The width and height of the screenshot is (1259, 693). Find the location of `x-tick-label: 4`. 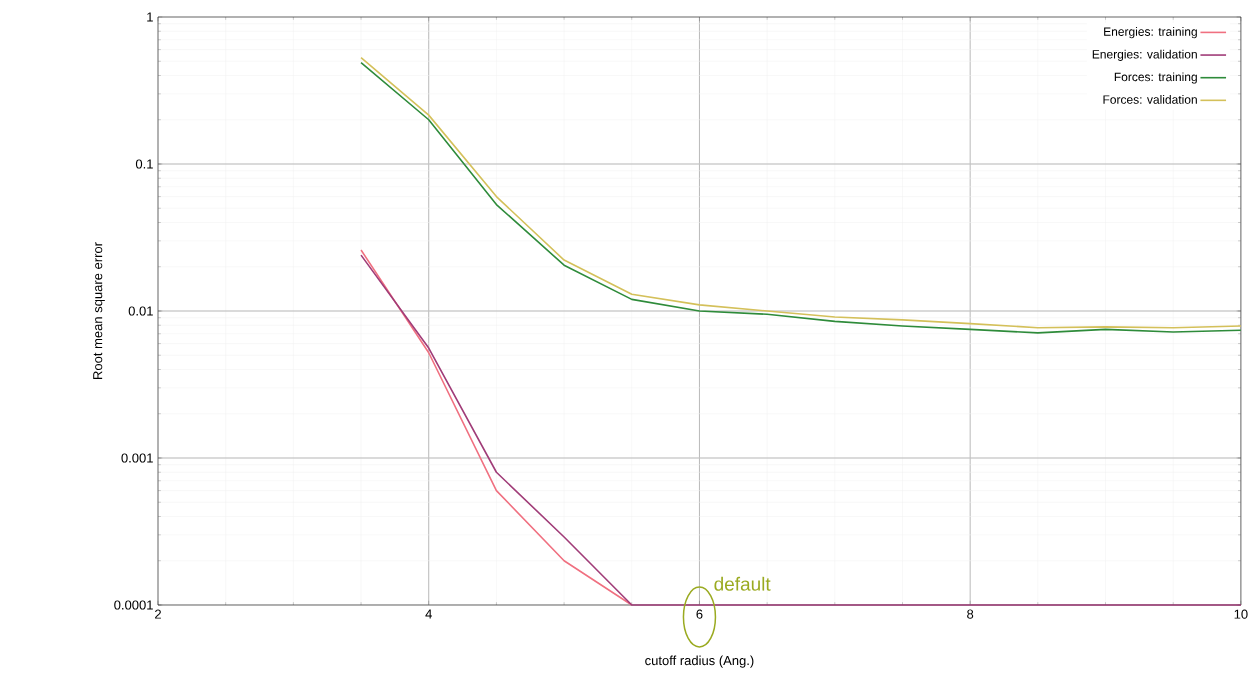

x-tick-label: 4 is located at coordinates (428, 614).